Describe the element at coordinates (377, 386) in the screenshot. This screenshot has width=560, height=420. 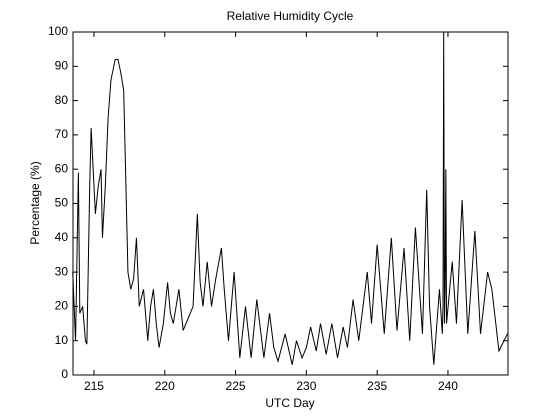
I see `x-tick-label: 235` at that location.